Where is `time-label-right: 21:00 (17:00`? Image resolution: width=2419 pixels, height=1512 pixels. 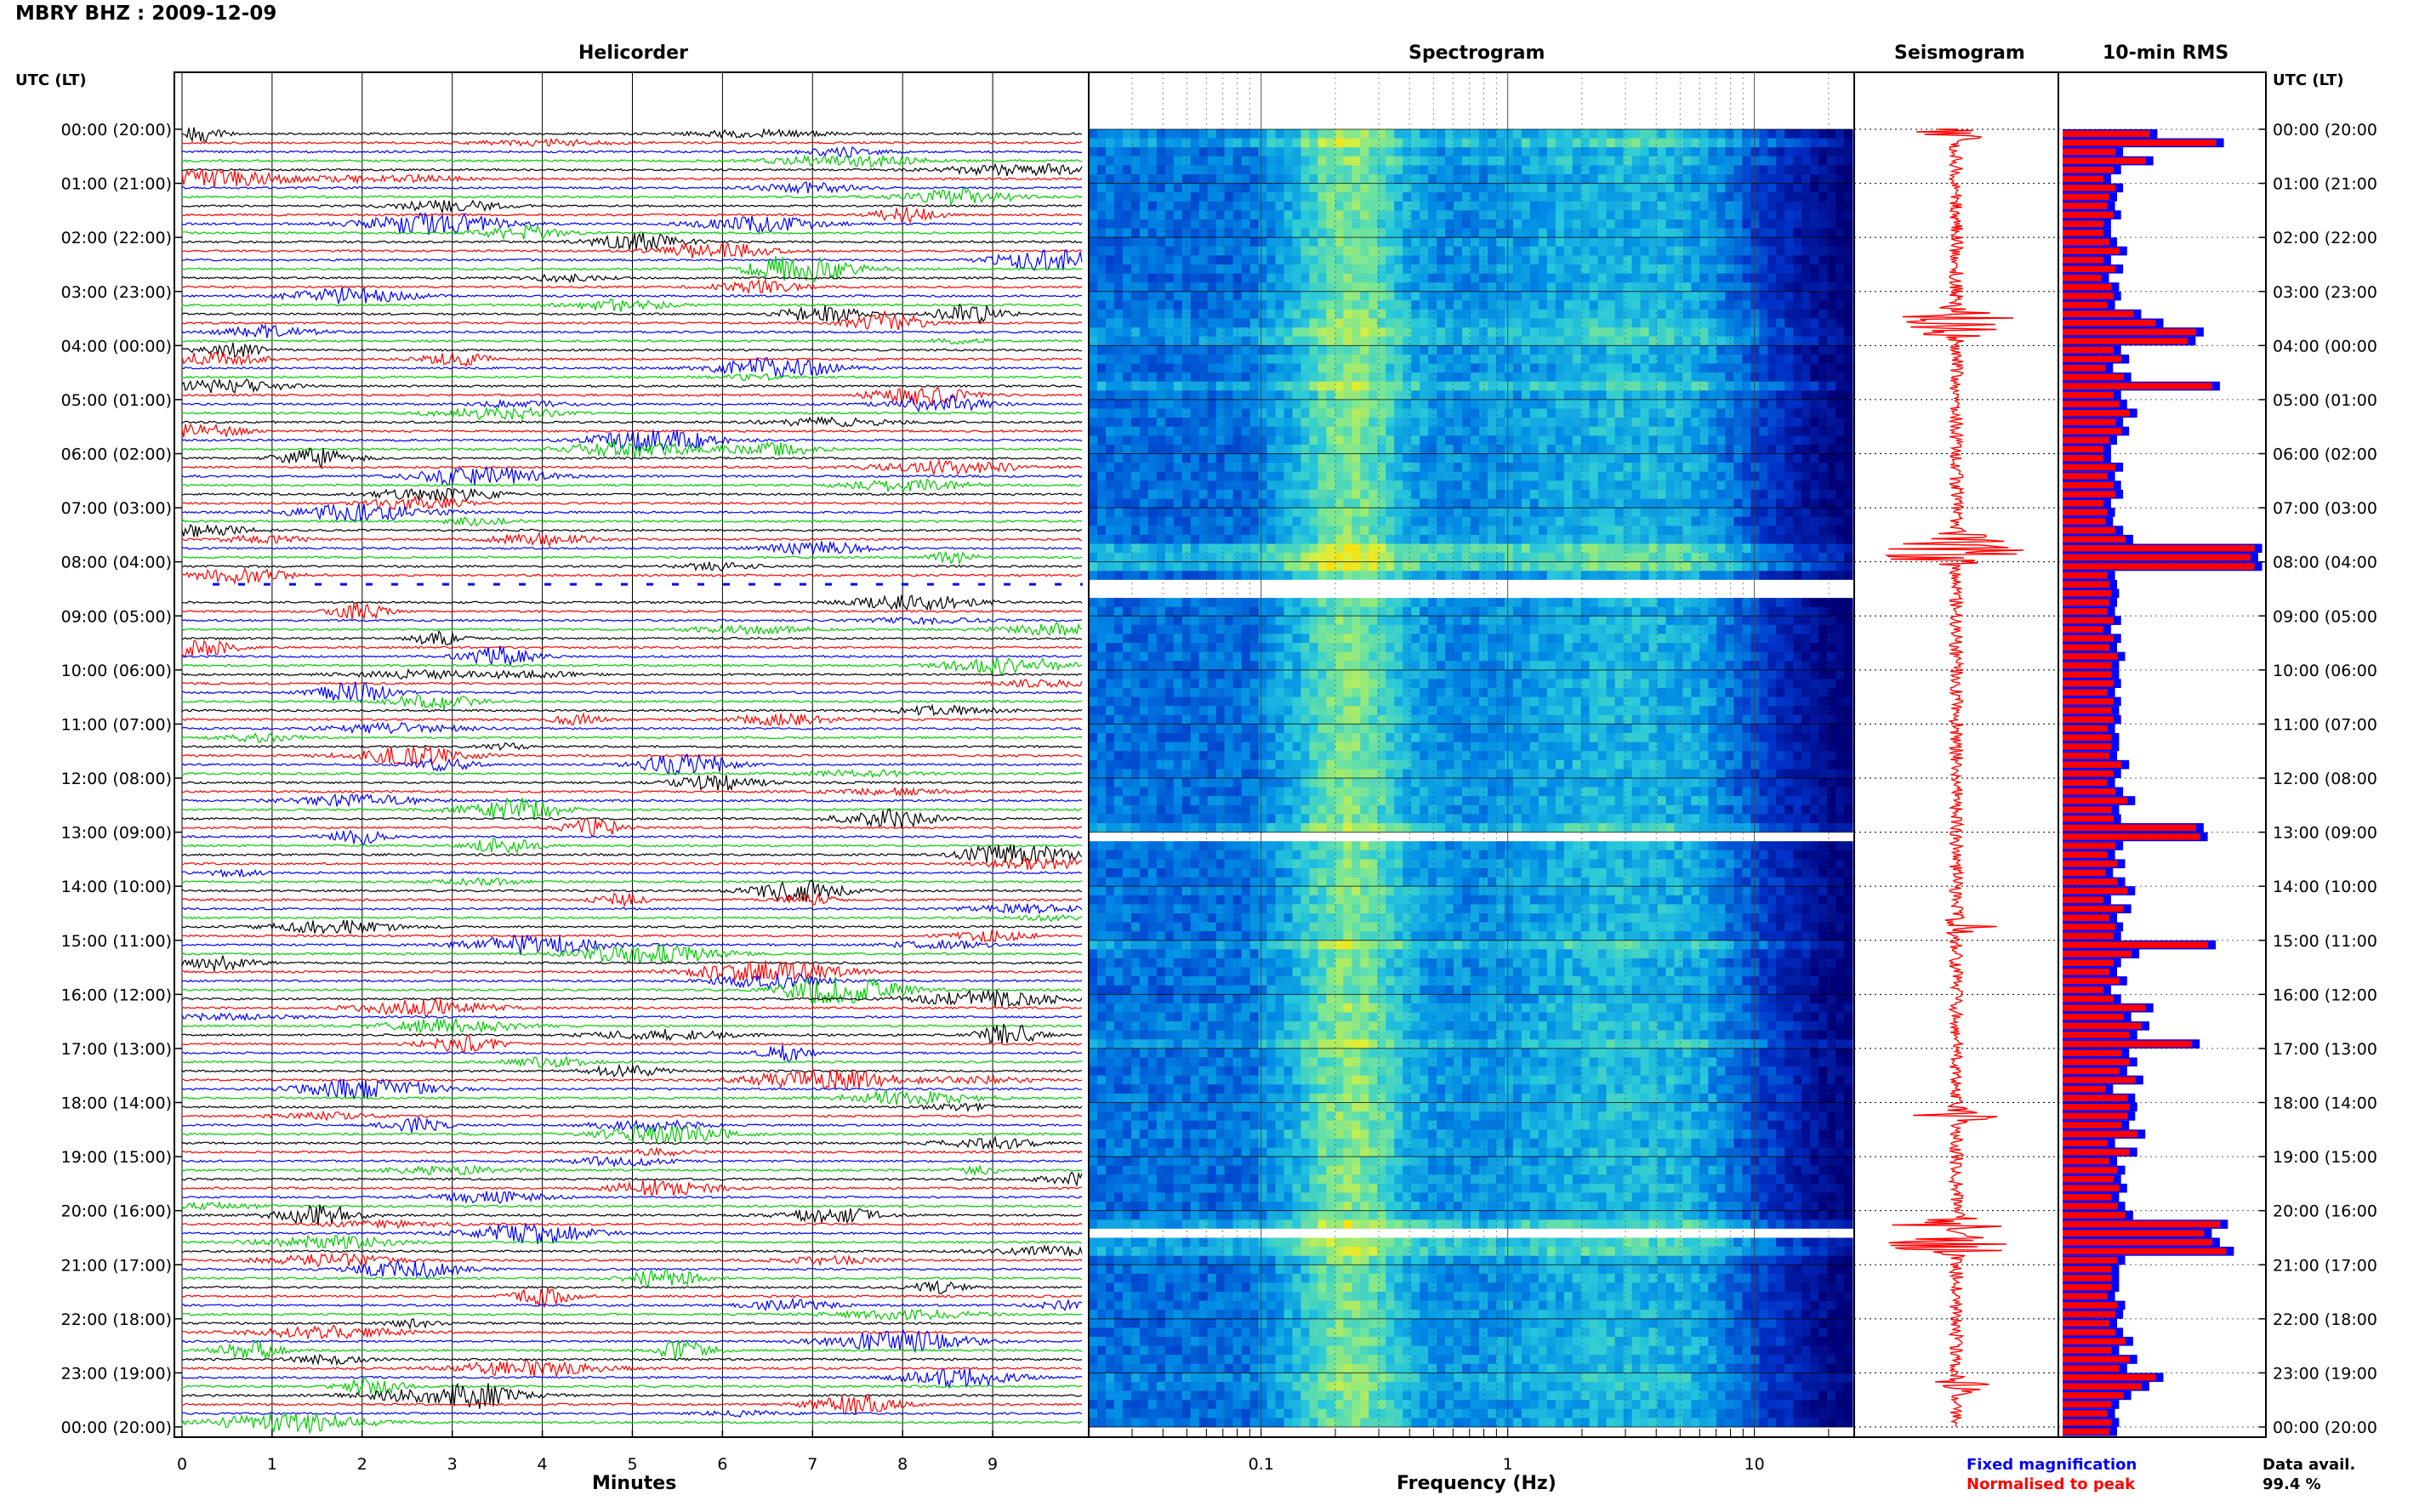
time-label-right: 21:00 (17:00 is located at coordinates (2325, 1265).